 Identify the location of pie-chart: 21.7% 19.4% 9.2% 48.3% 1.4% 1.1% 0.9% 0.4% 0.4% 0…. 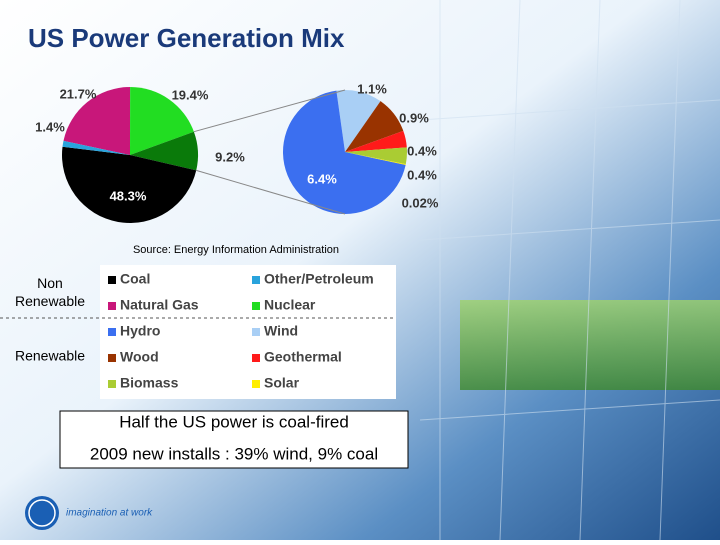
(237, 152).